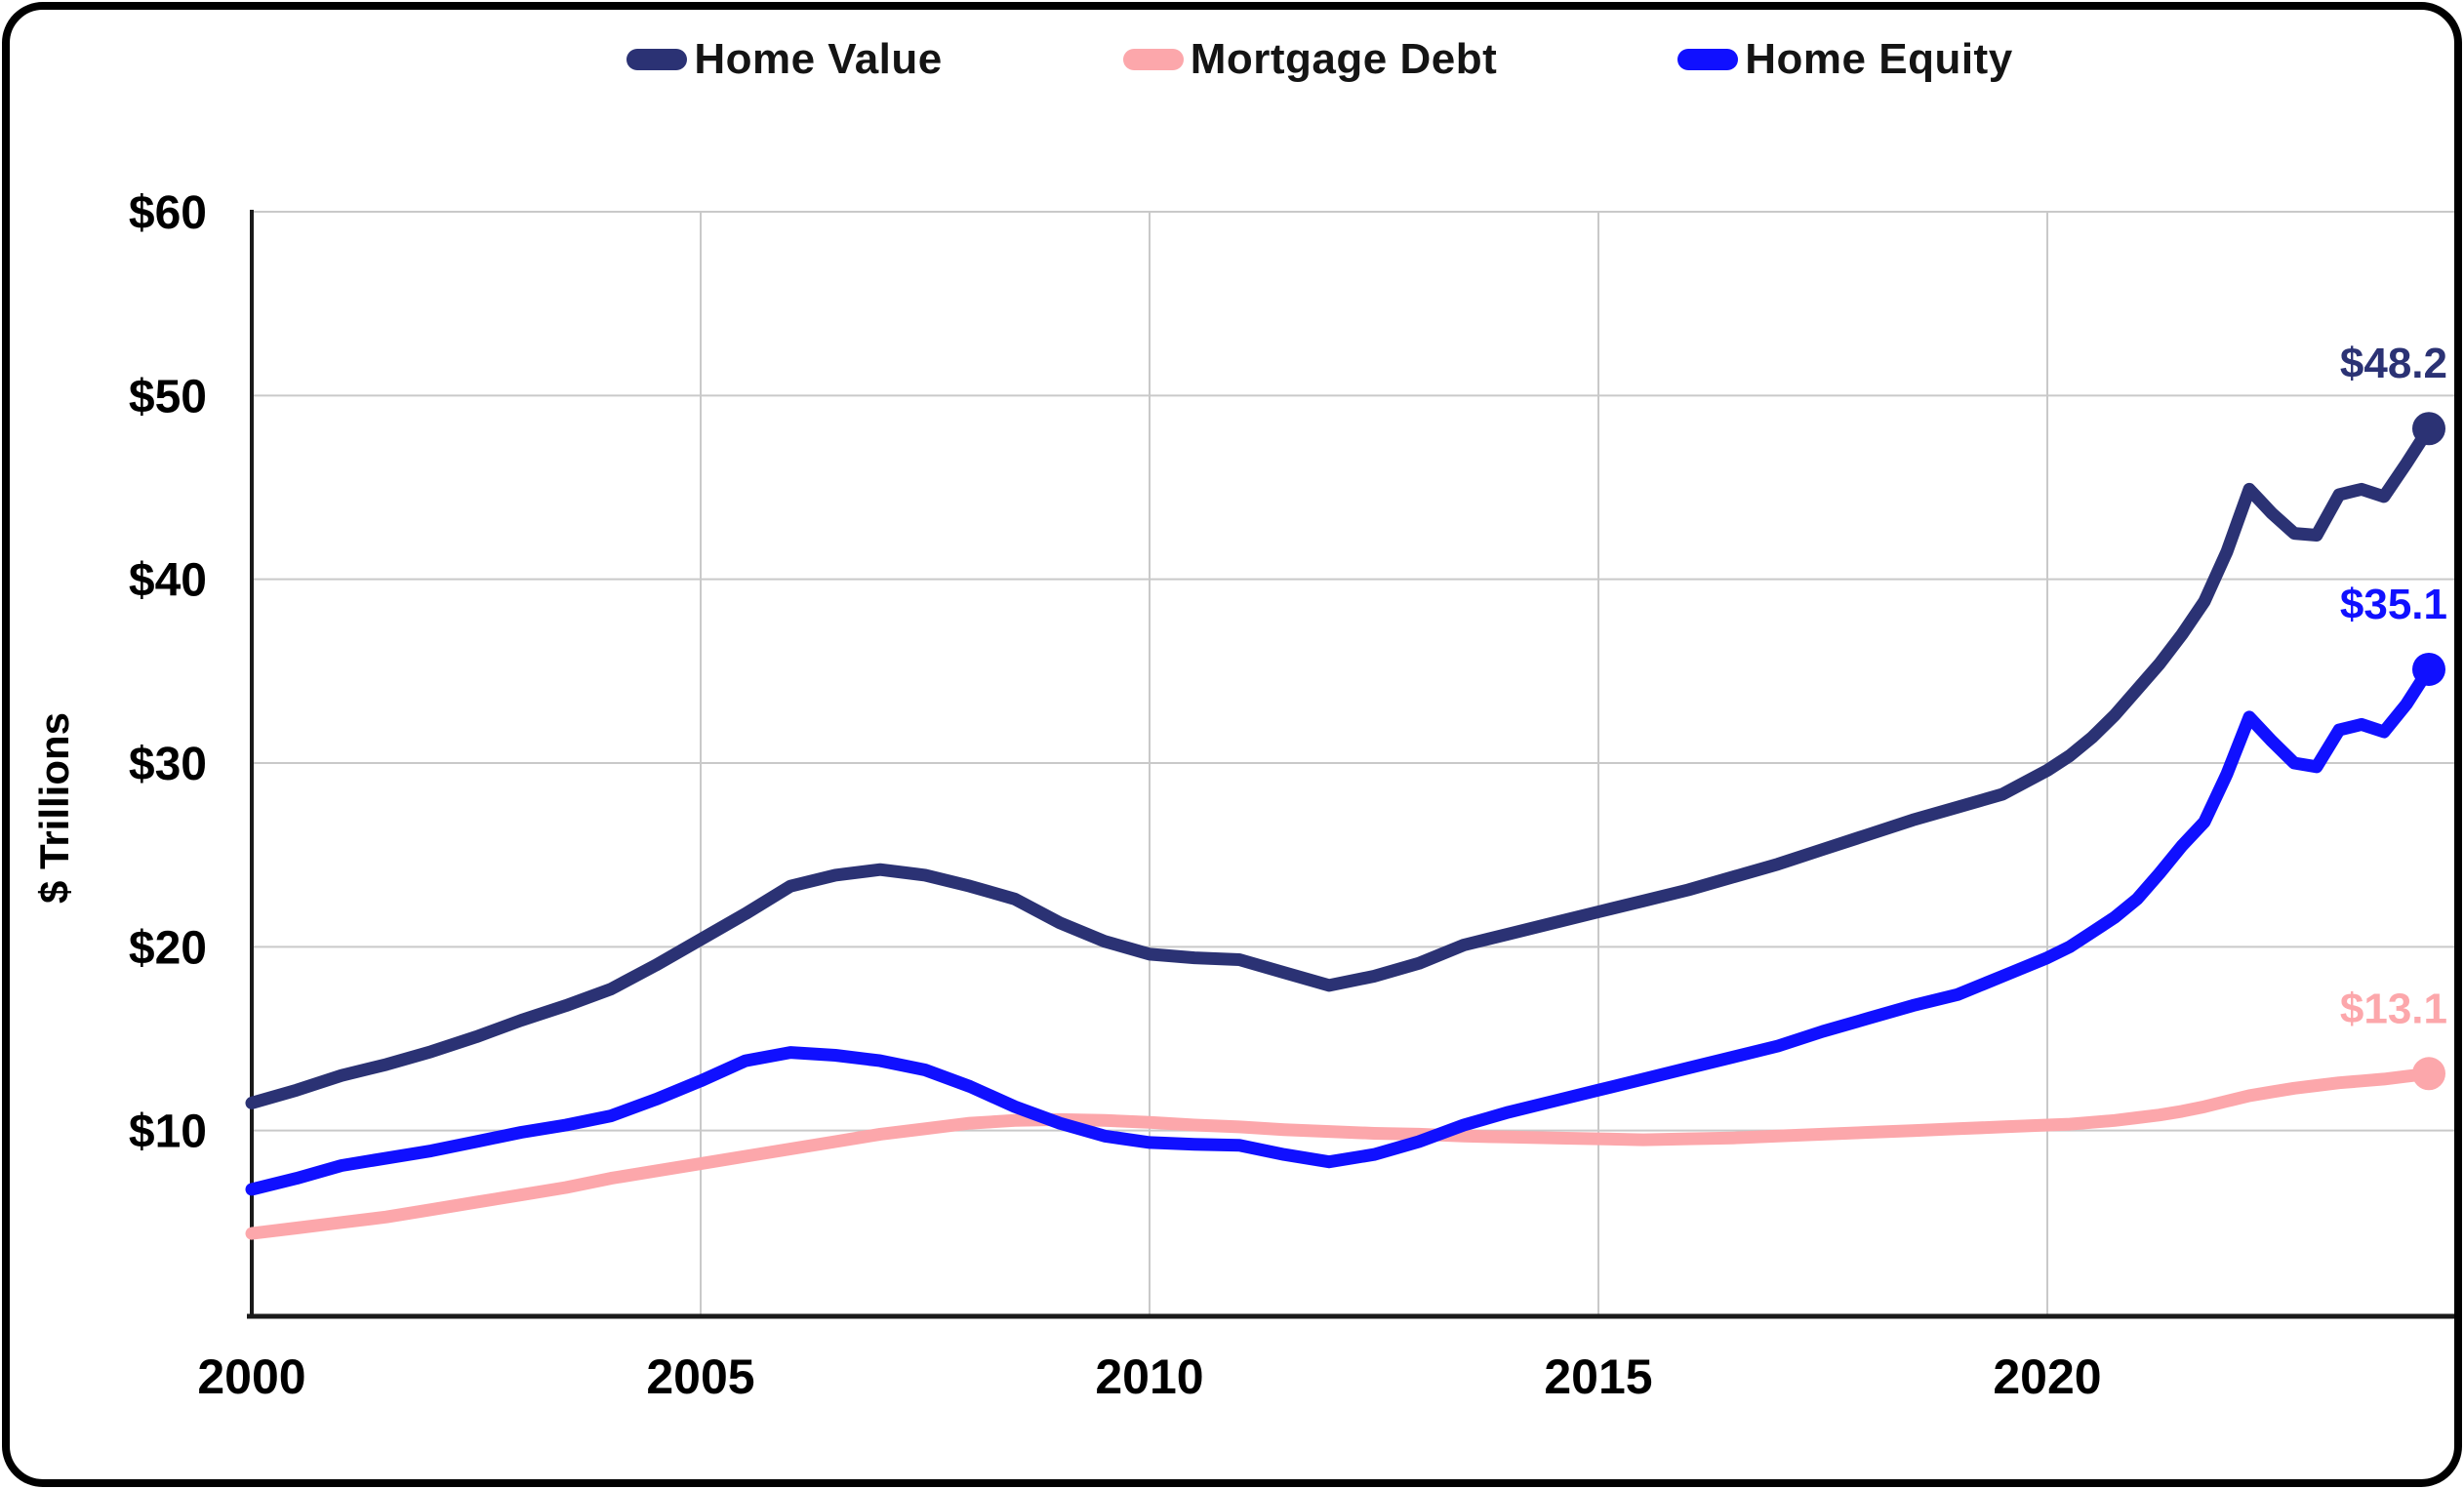 The width and height of the screenshot is (2464, 1489). Describe the element at coordinates (2393, 605) in the screenshot. I see `series-end-label-home-equity: $35.1` at that location.